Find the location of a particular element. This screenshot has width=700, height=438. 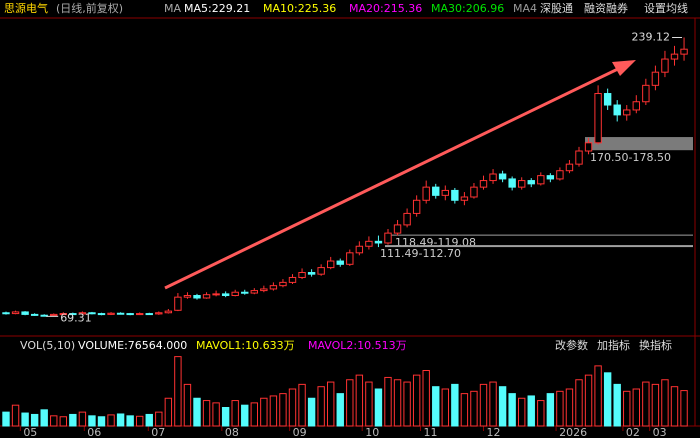

volume-legend: MAVOL2:10.513万 is located at coordinates (357, 345).